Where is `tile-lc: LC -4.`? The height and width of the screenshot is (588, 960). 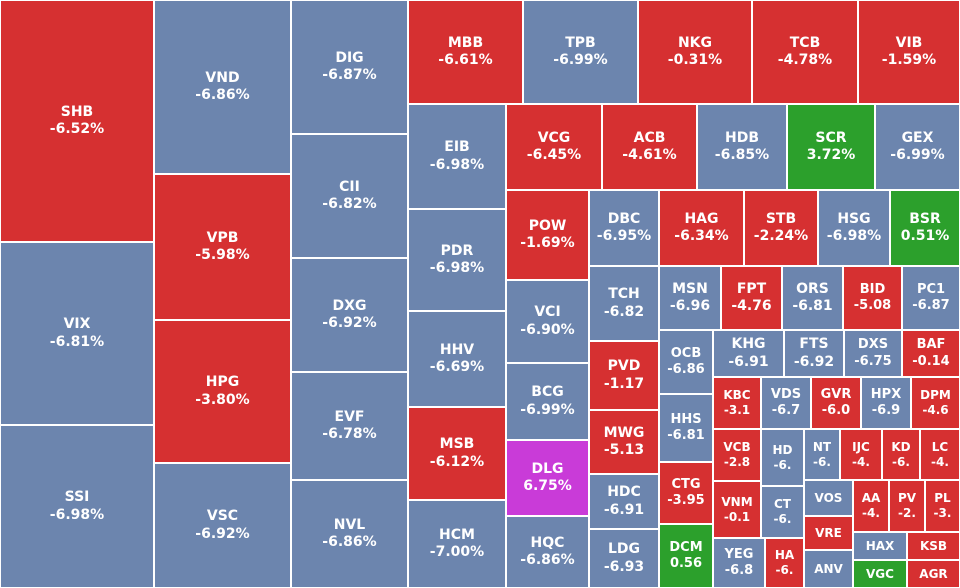
tile-lc: LC -4. is located at coordinates (940, 454).